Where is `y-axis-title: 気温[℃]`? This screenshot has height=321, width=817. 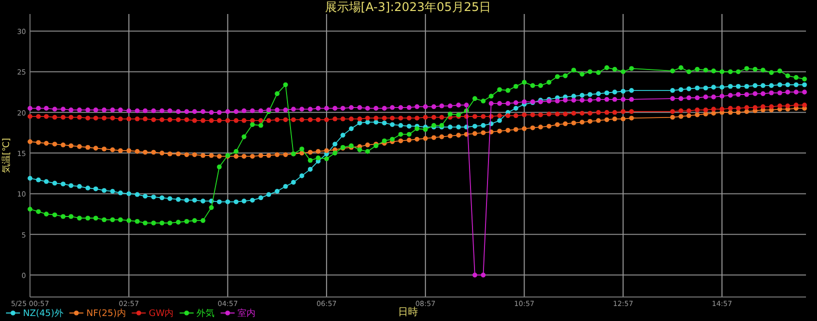
y-axis-title: 気温[℃] is located at coordinates (6, 156).